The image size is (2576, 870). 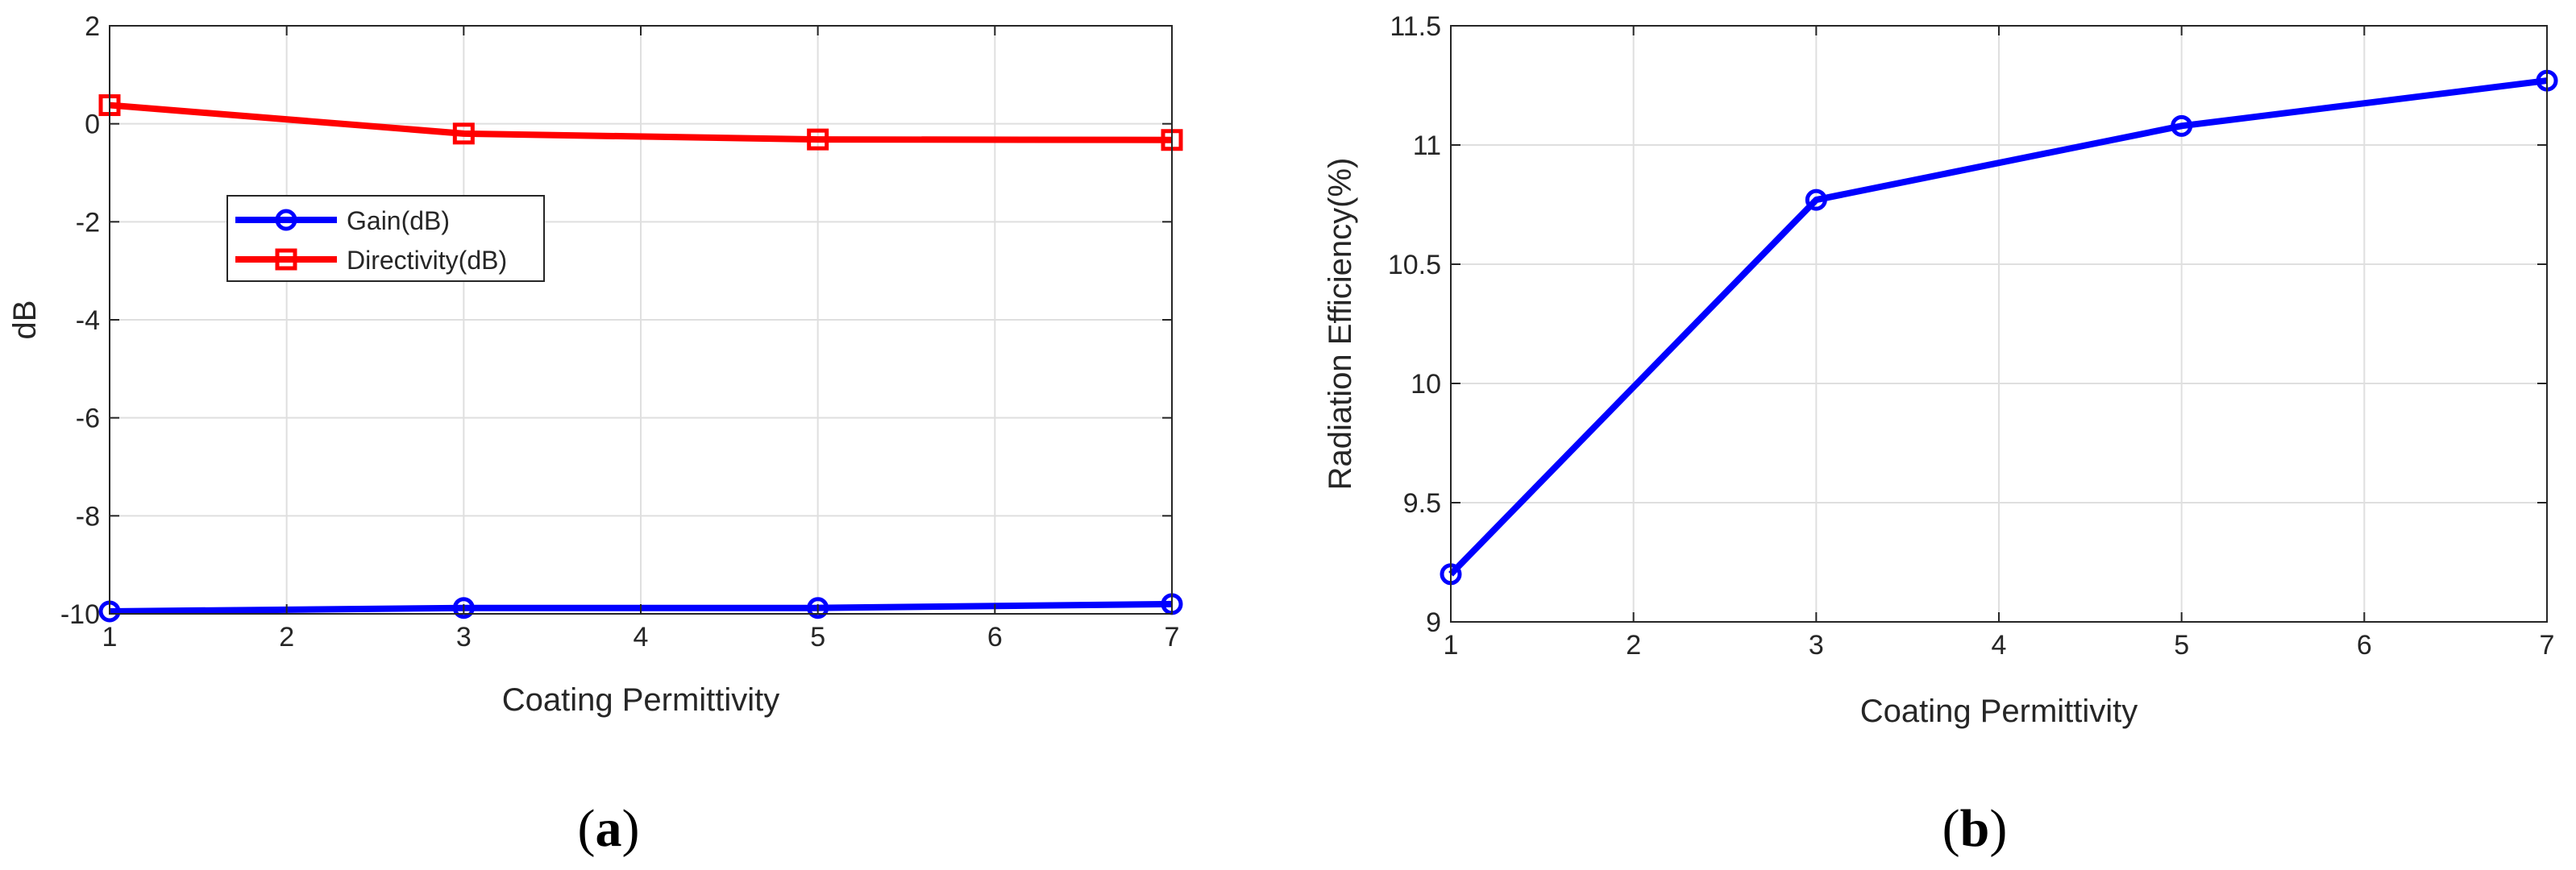 What do you see at coordinates (609, 829) in the screenshot?
I see `panel-label-a: (a)` at bounding box center [609, 829].